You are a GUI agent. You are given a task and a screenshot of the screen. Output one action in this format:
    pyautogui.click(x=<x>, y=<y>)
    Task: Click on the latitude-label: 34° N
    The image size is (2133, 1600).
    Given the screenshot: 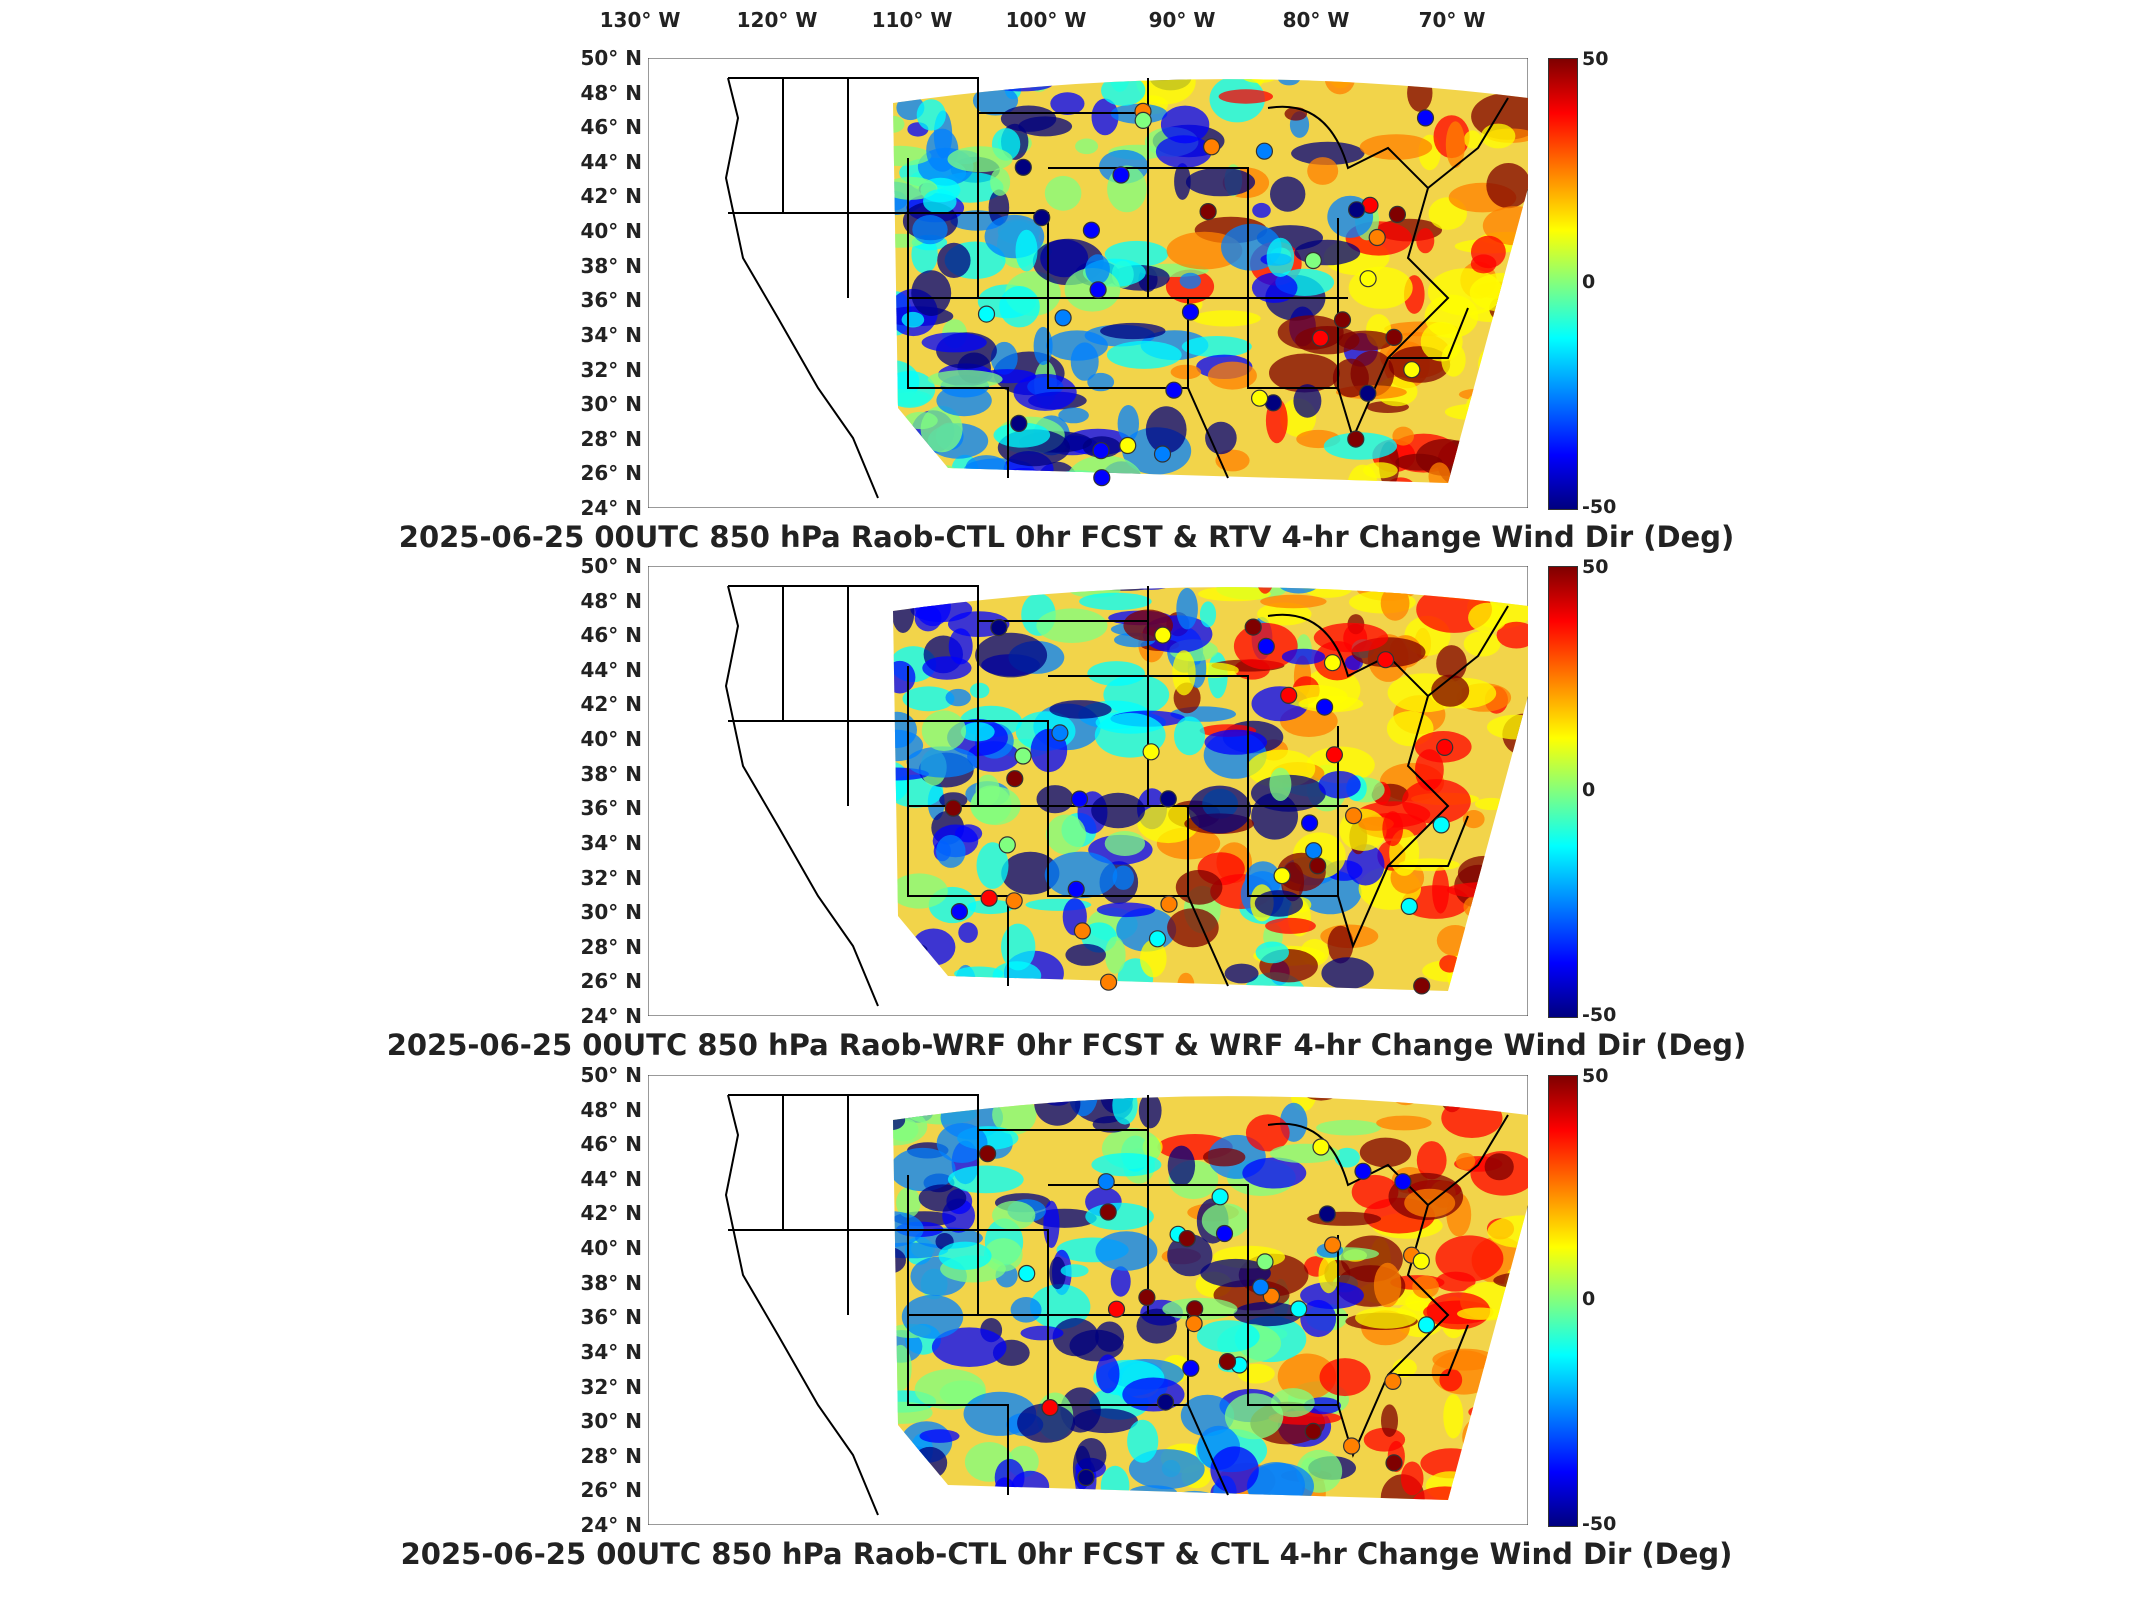 What is the action you would take?
    pyautogui.click(x=611, y=334)
    